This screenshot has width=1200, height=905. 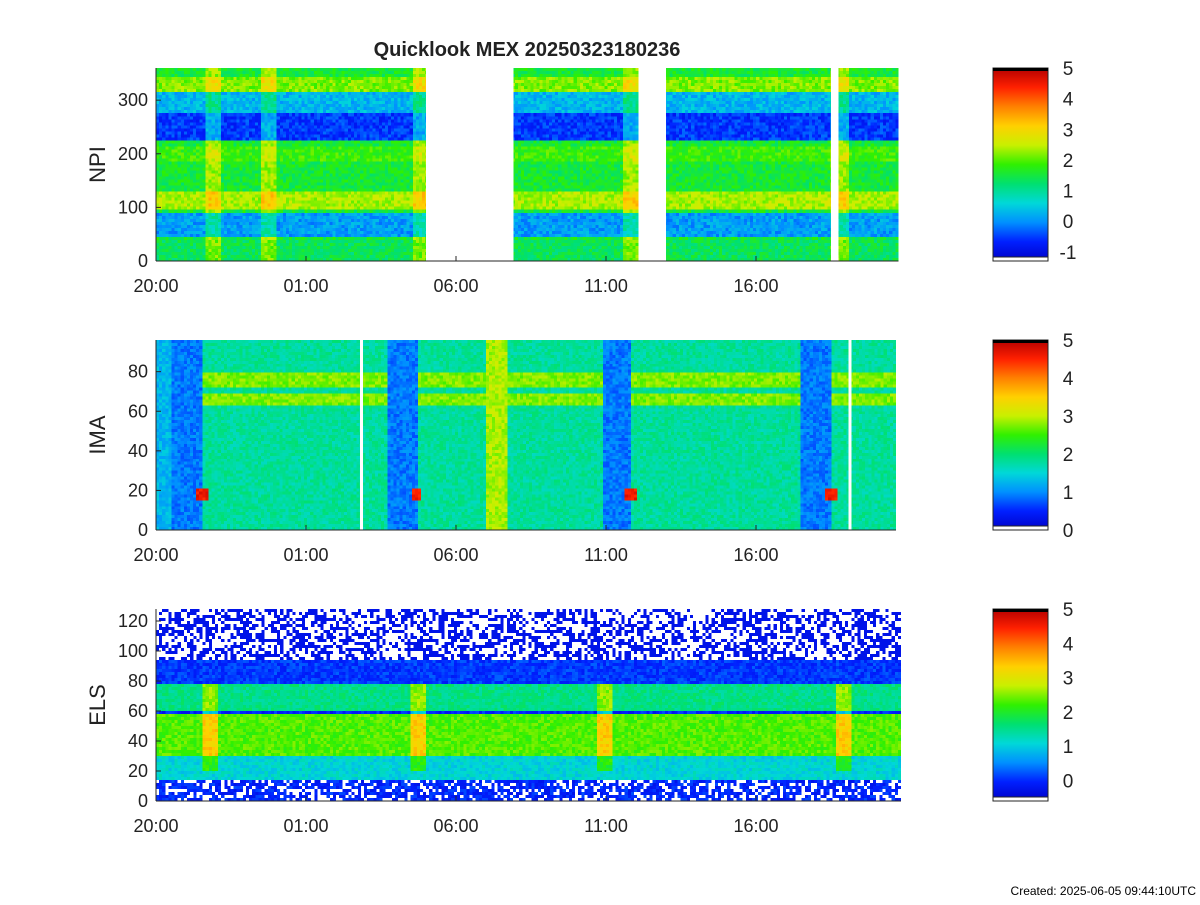 I want to click on ima-colorbar-tick-label: 1, so click(x=1068, y=493).